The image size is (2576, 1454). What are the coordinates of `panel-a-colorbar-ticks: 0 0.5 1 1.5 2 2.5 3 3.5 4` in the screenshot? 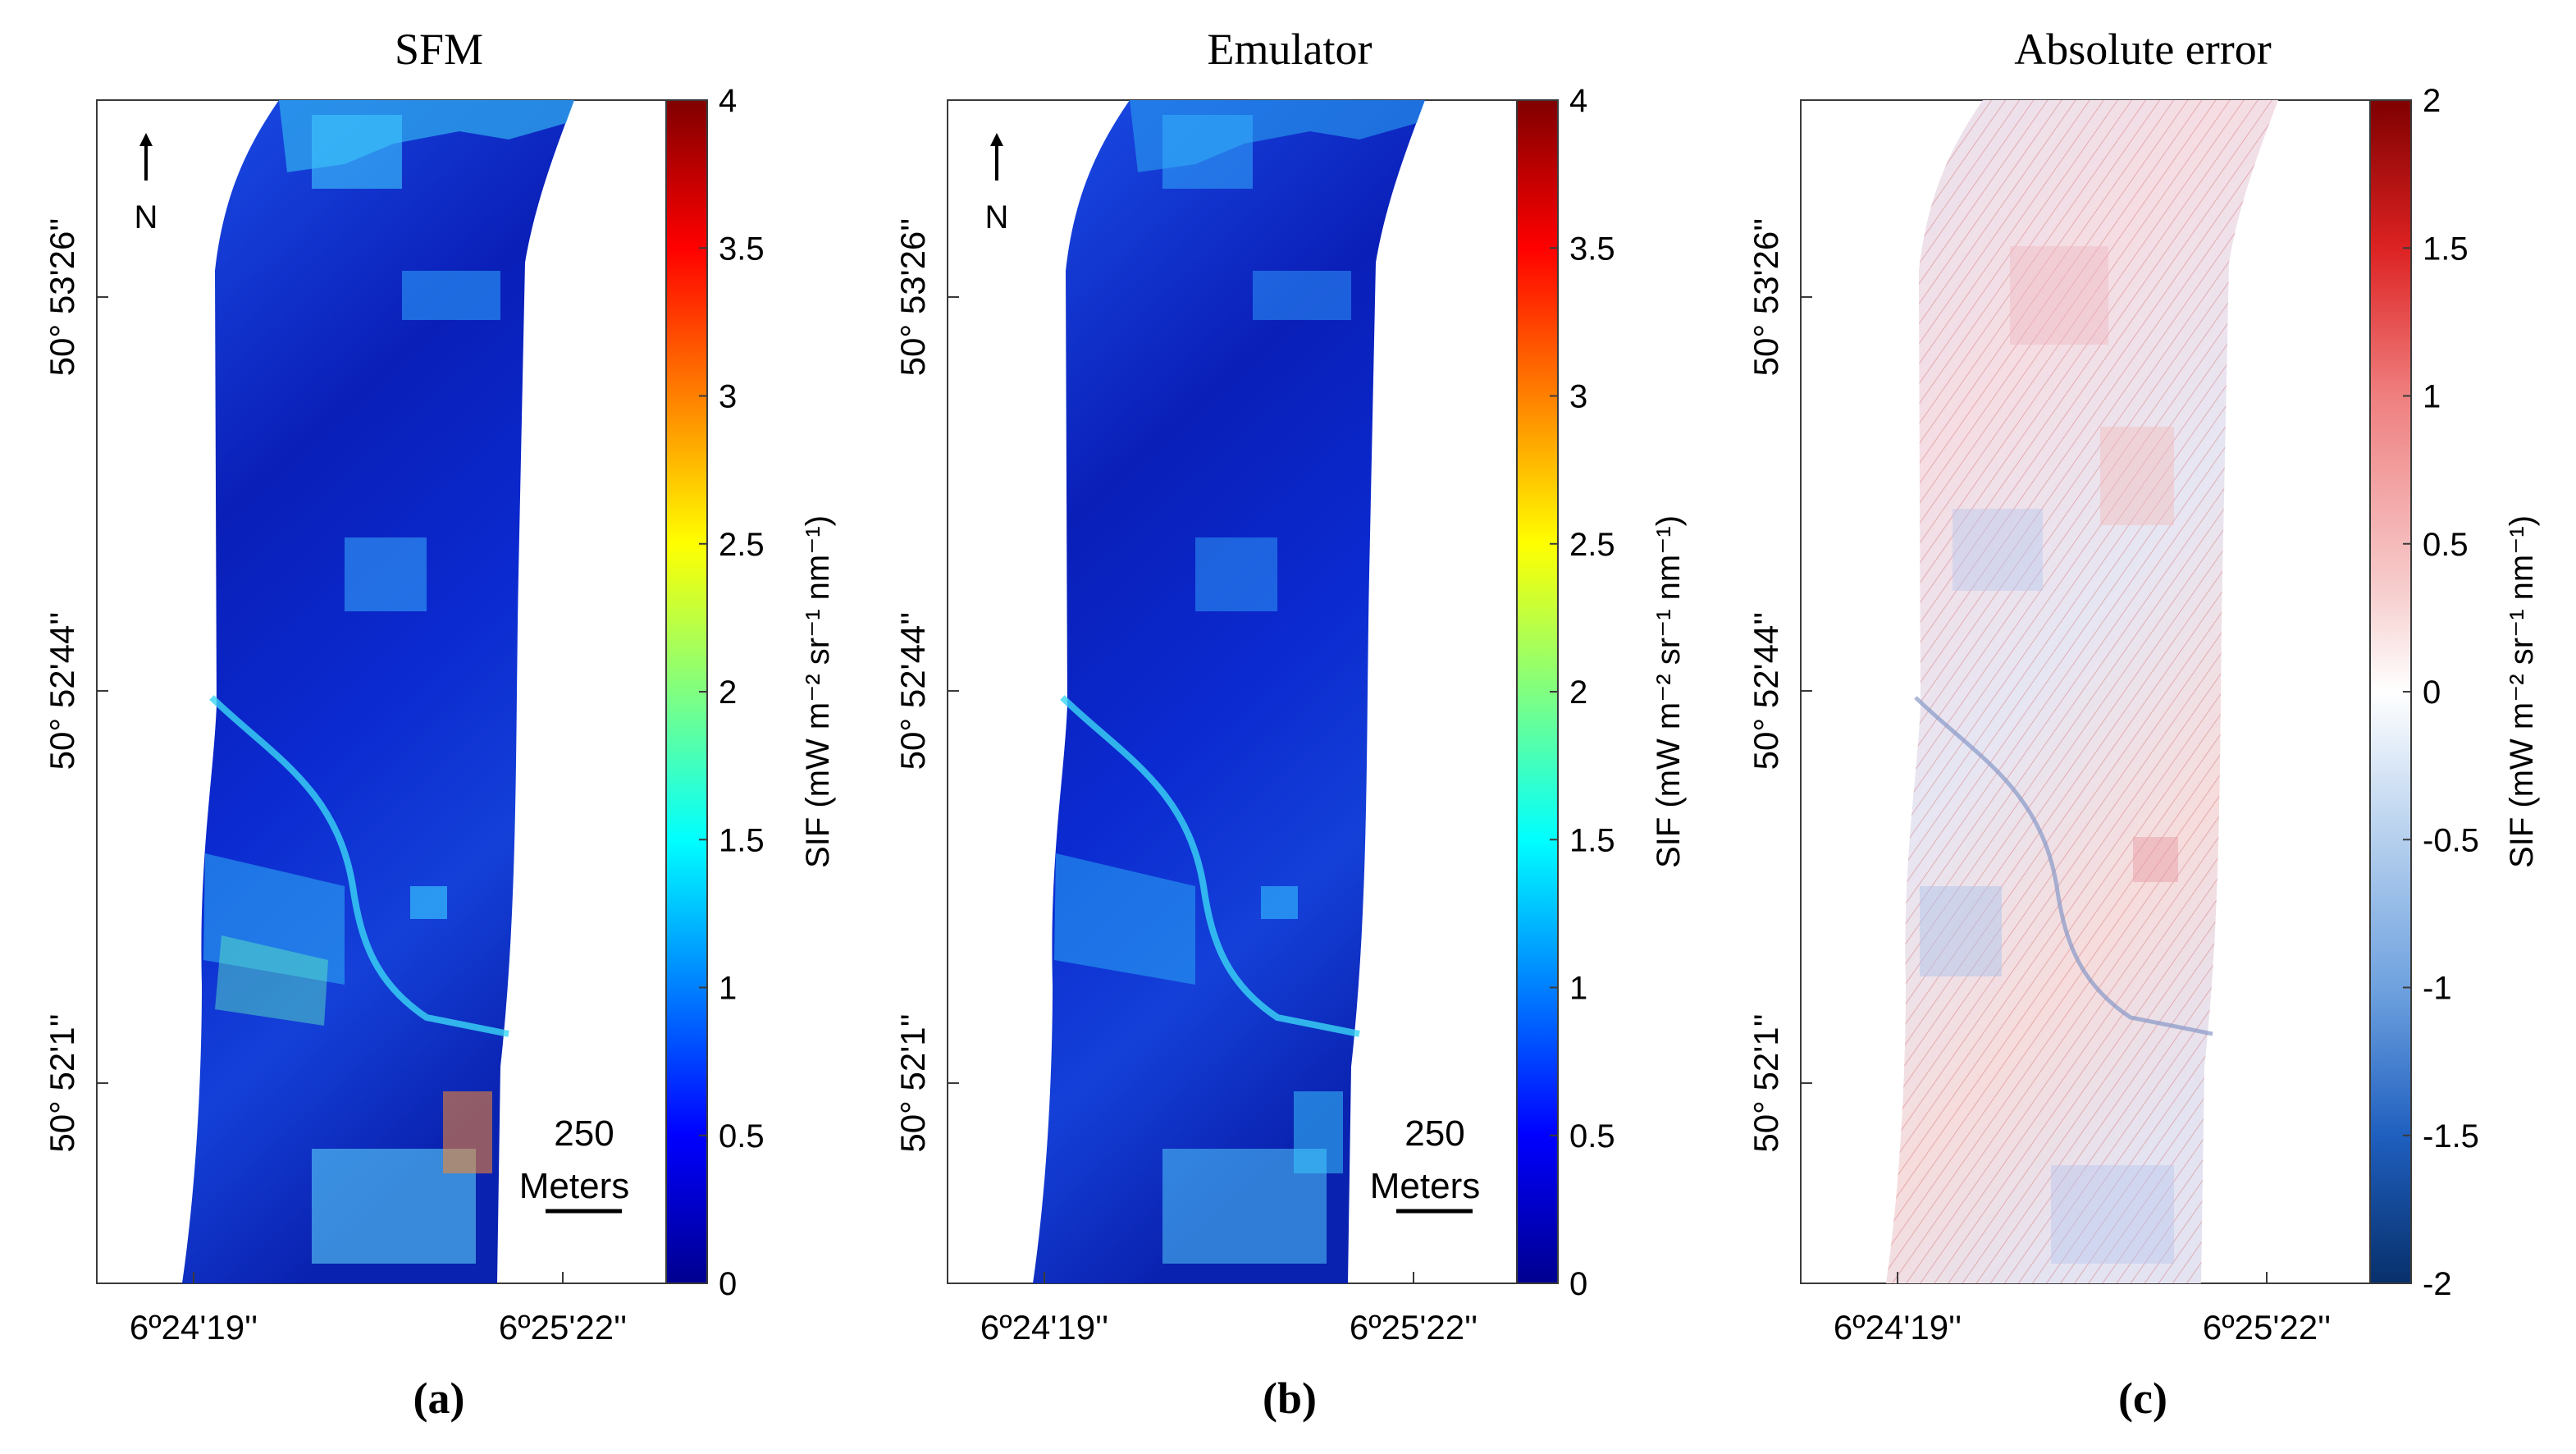 It's located at (732, 692).